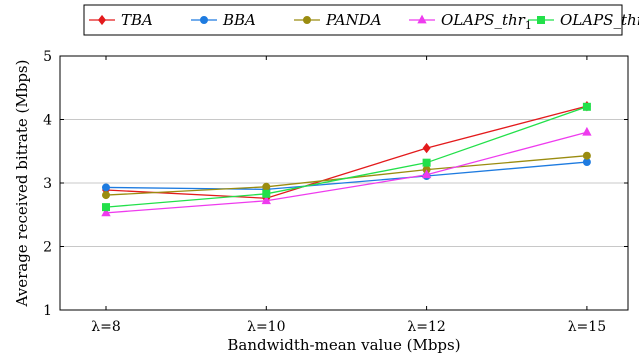 The width and height of the screenshot is (639, 357). I want to click on x-tick-label: λ=8, so click(106, 327).